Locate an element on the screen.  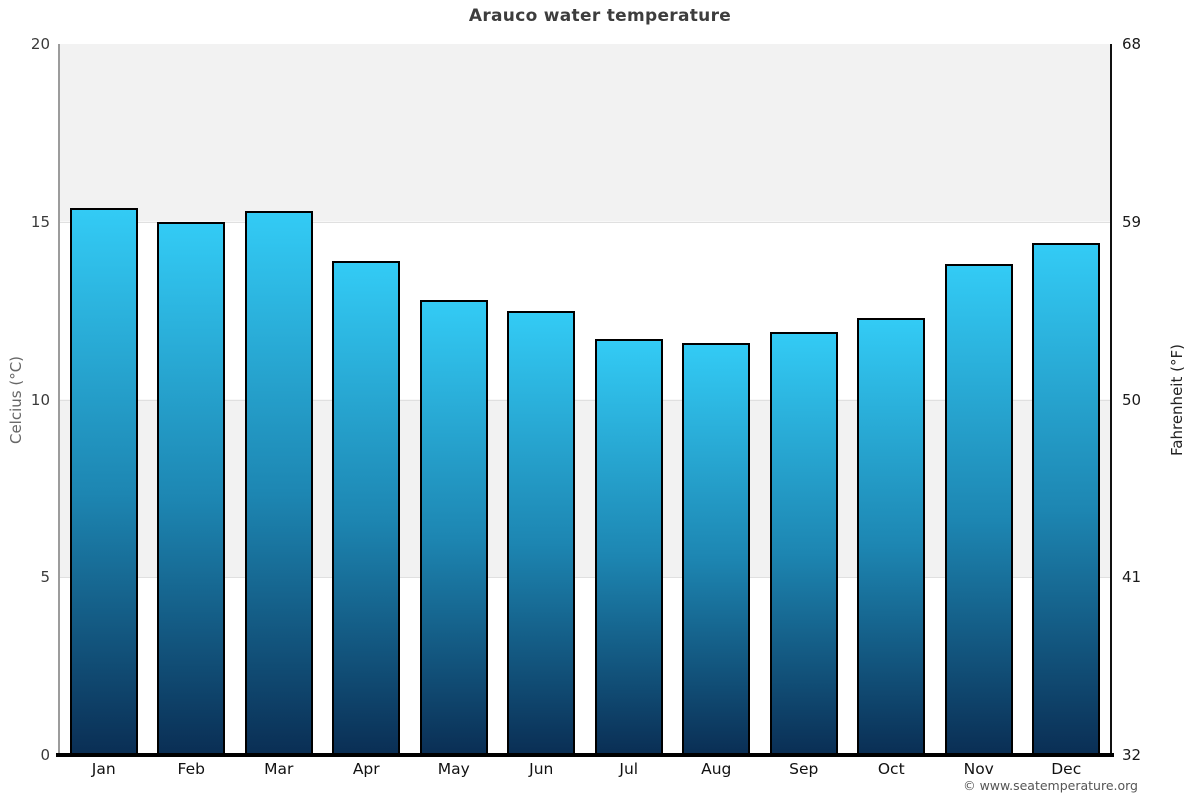
x-label-sep: Sep is located at coordinates (804, 769).